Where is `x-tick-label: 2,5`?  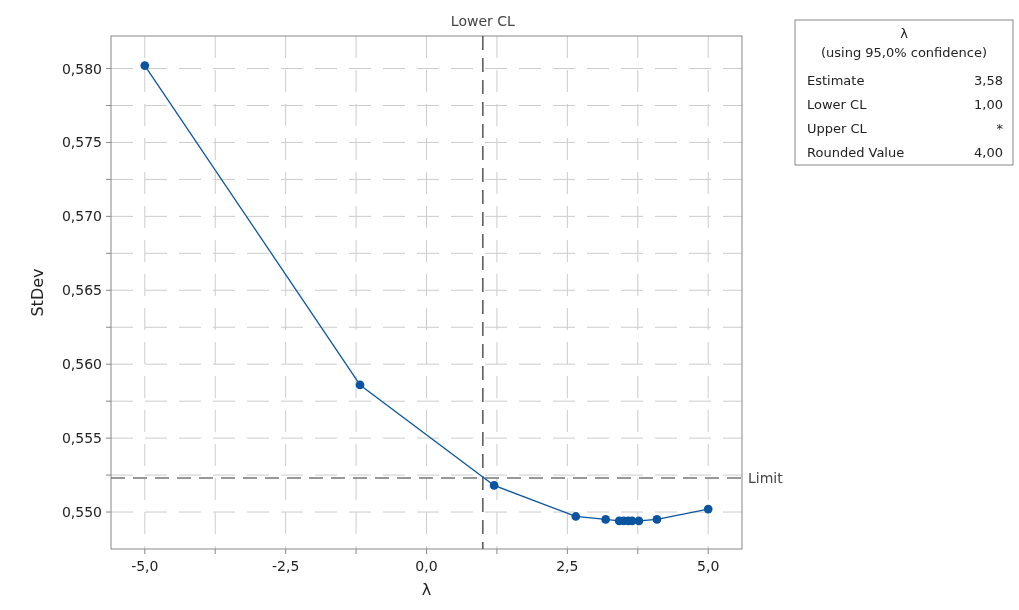 x-tick-label: 2,5 is located at coordinates (567, 566).